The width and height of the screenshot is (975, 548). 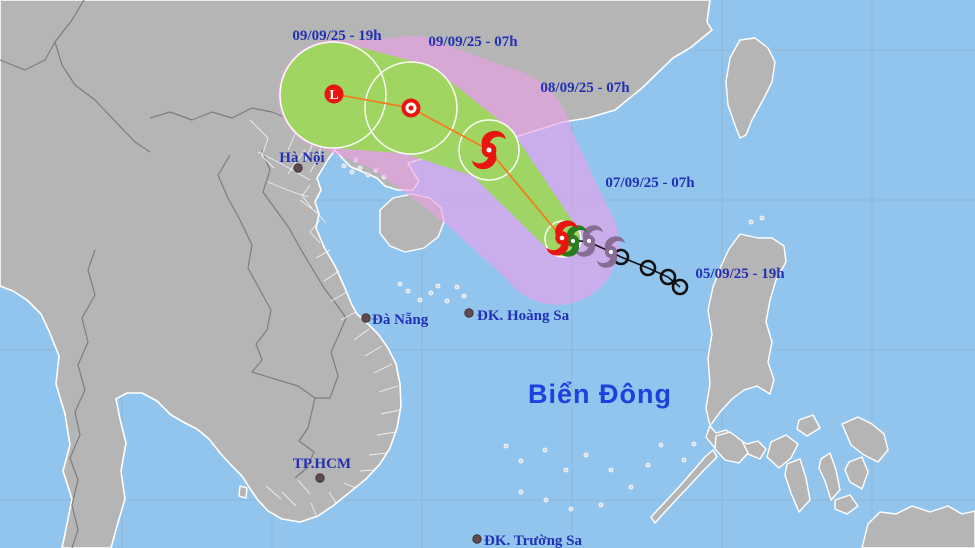 I want to click on track-date-label: 08/09/25 - 07h, so click(x=585, y=88).